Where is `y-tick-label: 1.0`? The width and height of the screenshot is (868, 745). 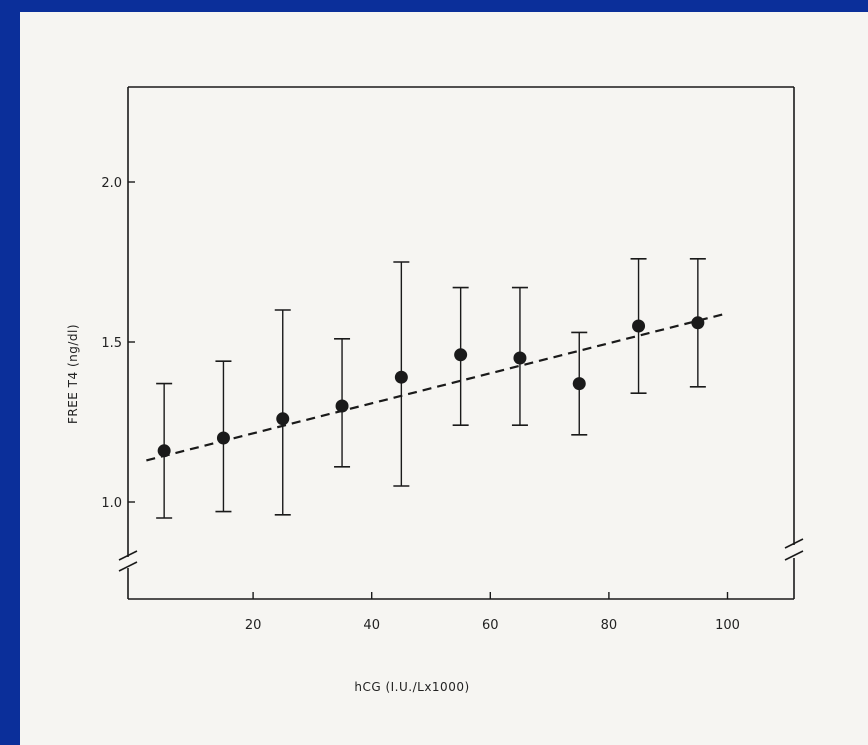 y-tick-label: 1.0 is located at coordinates (111, 503).